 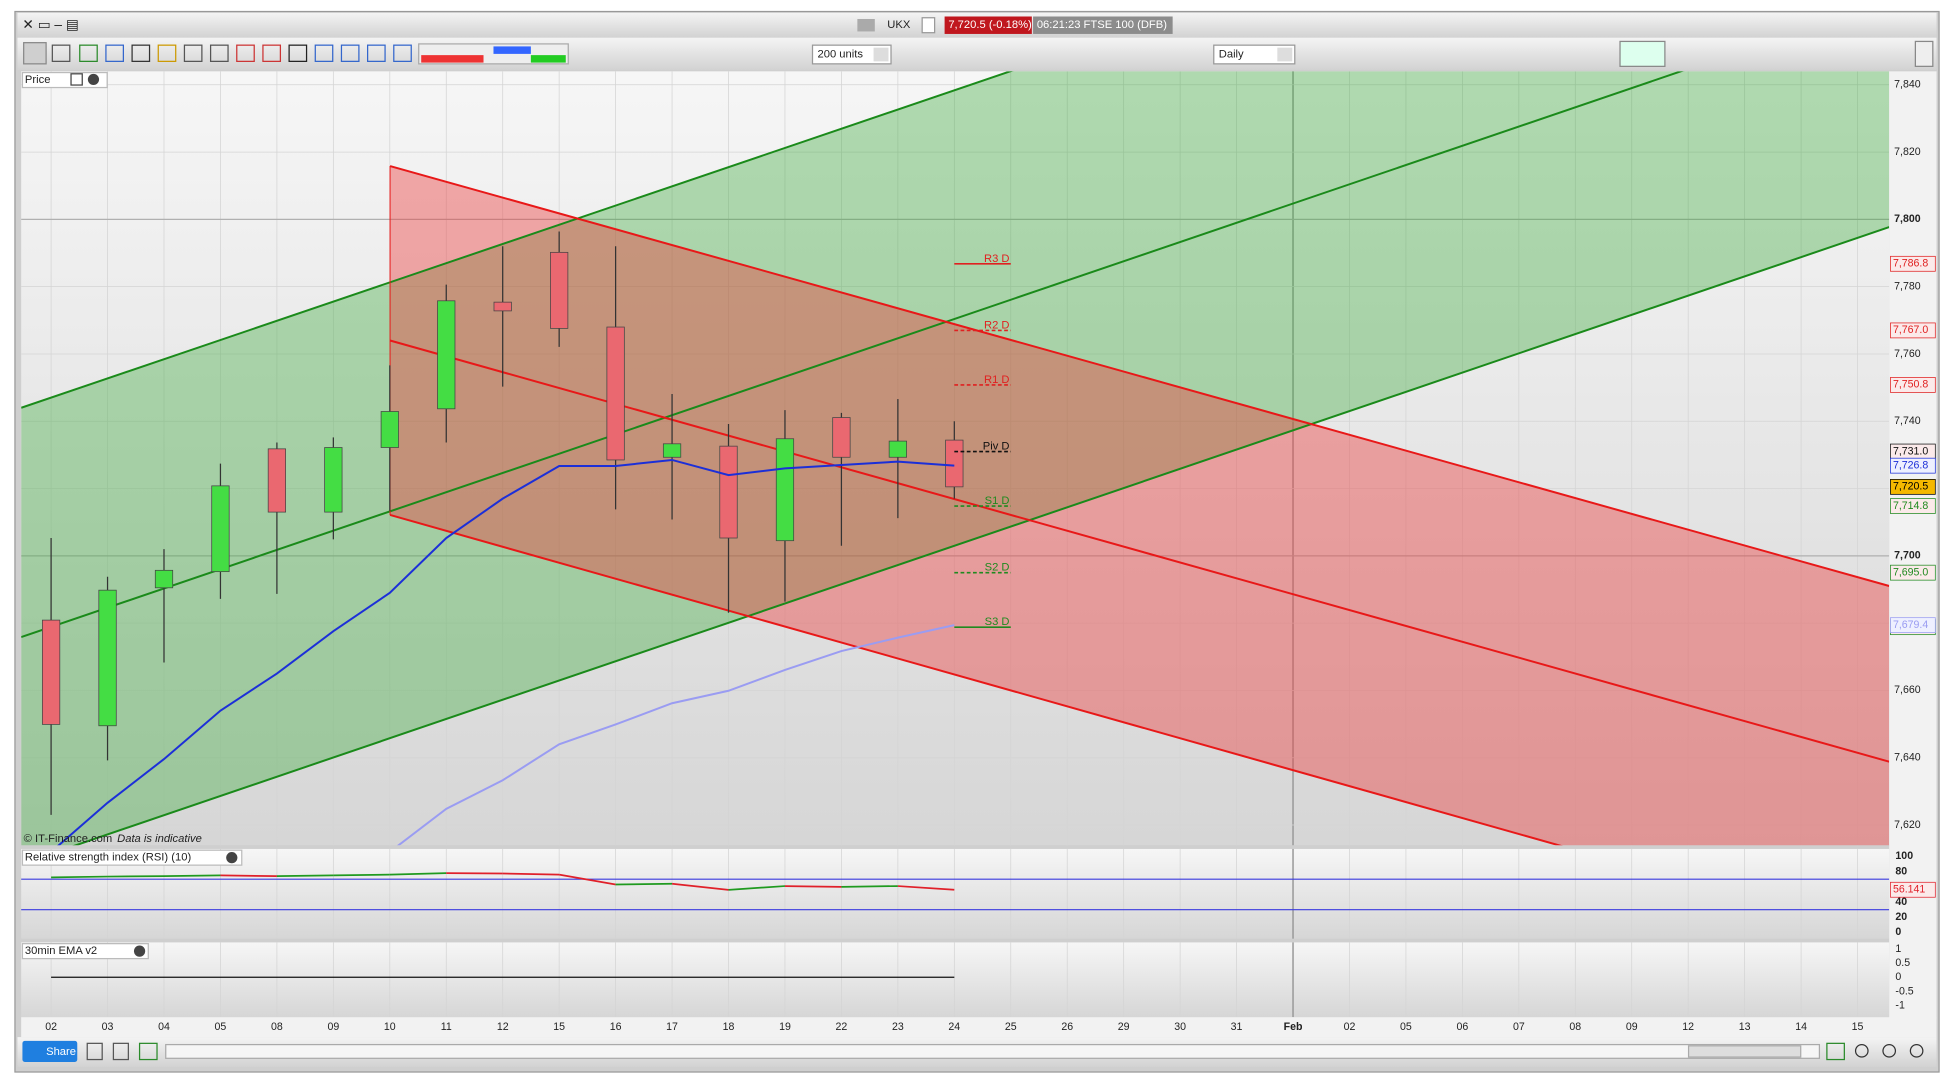 What do you see at coordinates (955, 980) in the screenshot?
I see `ema-panel` at bounding box center [955, 980].